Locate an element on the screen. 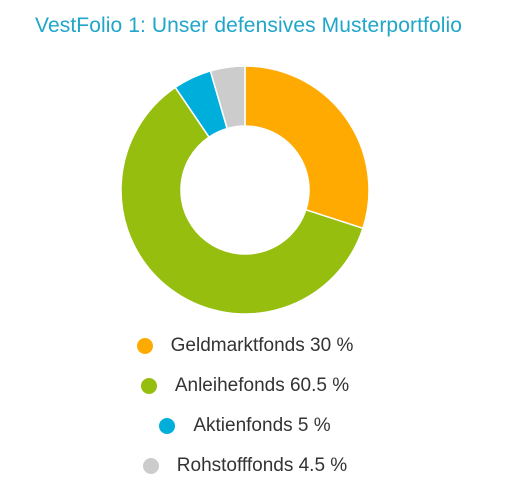  slice-rohstofffonds is located at coordinates (227, 97).